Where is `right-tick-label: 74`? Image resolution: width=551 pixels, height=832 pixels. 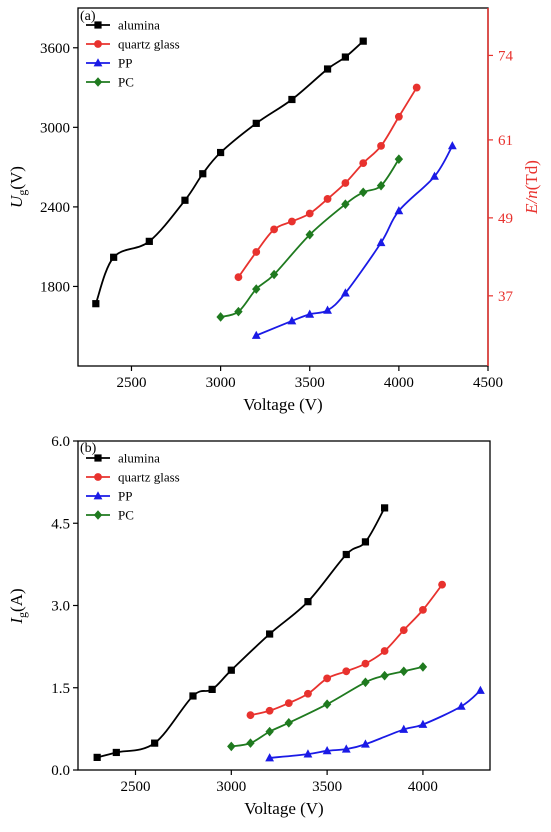
right-tick-label: 74 is located at coordinates (506, 56).